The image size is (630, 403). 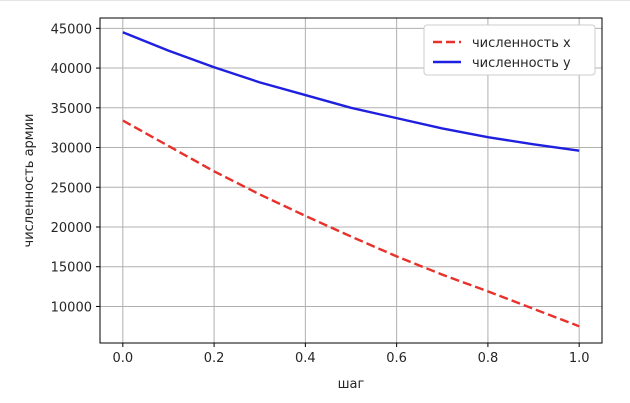 What do you see at coordinates (71, 228) in the screenshot?
I see `y-tick-label: 20000` at bounding box center [71, 228].